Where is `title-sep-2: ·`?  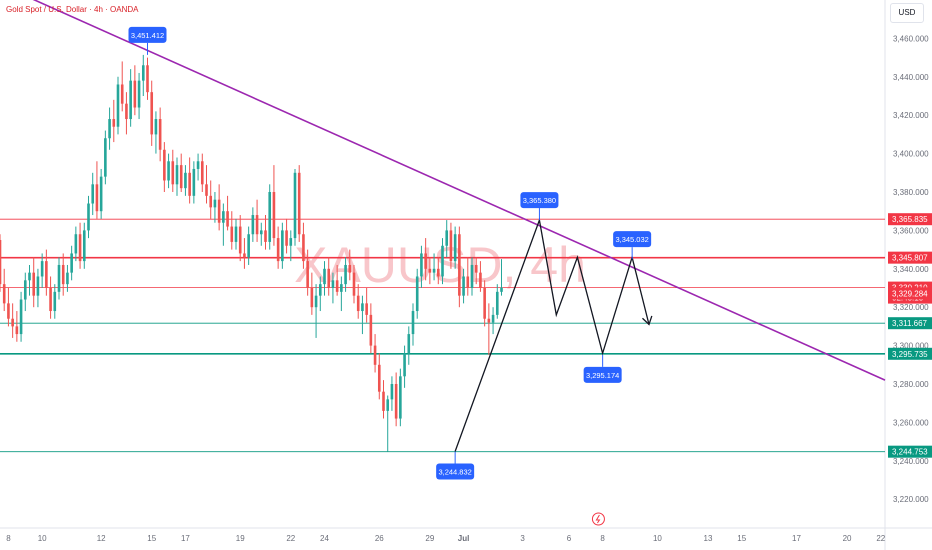
title-sep-2: · is located at coordinates (106, 9).